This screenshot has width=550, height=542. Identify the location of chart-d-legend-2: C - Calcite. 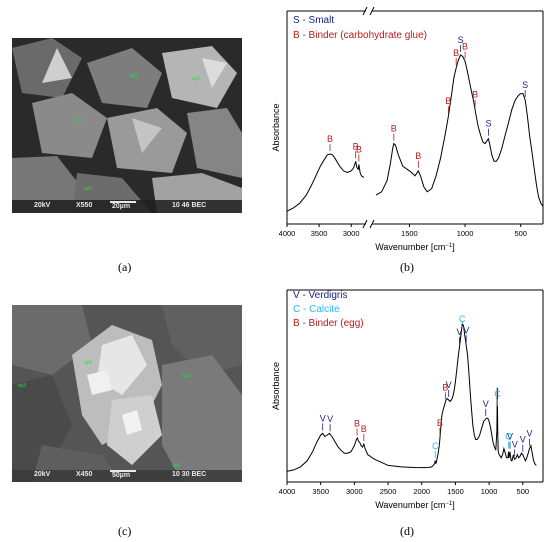
(316, 309).